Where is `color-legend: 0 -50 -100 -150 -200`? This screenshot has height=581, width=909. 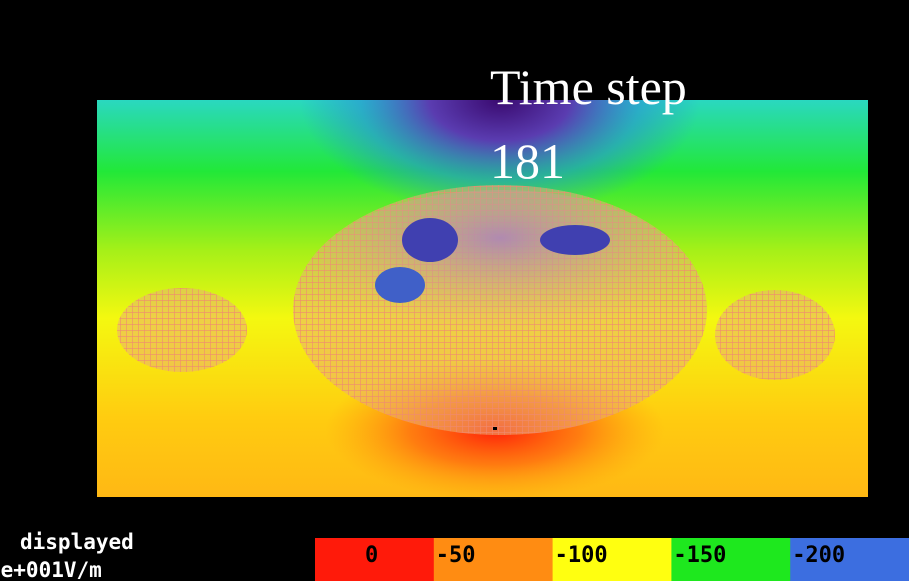 color-legend: 0 -50 -100 -150 -200 is located at coordinates (612, 559).